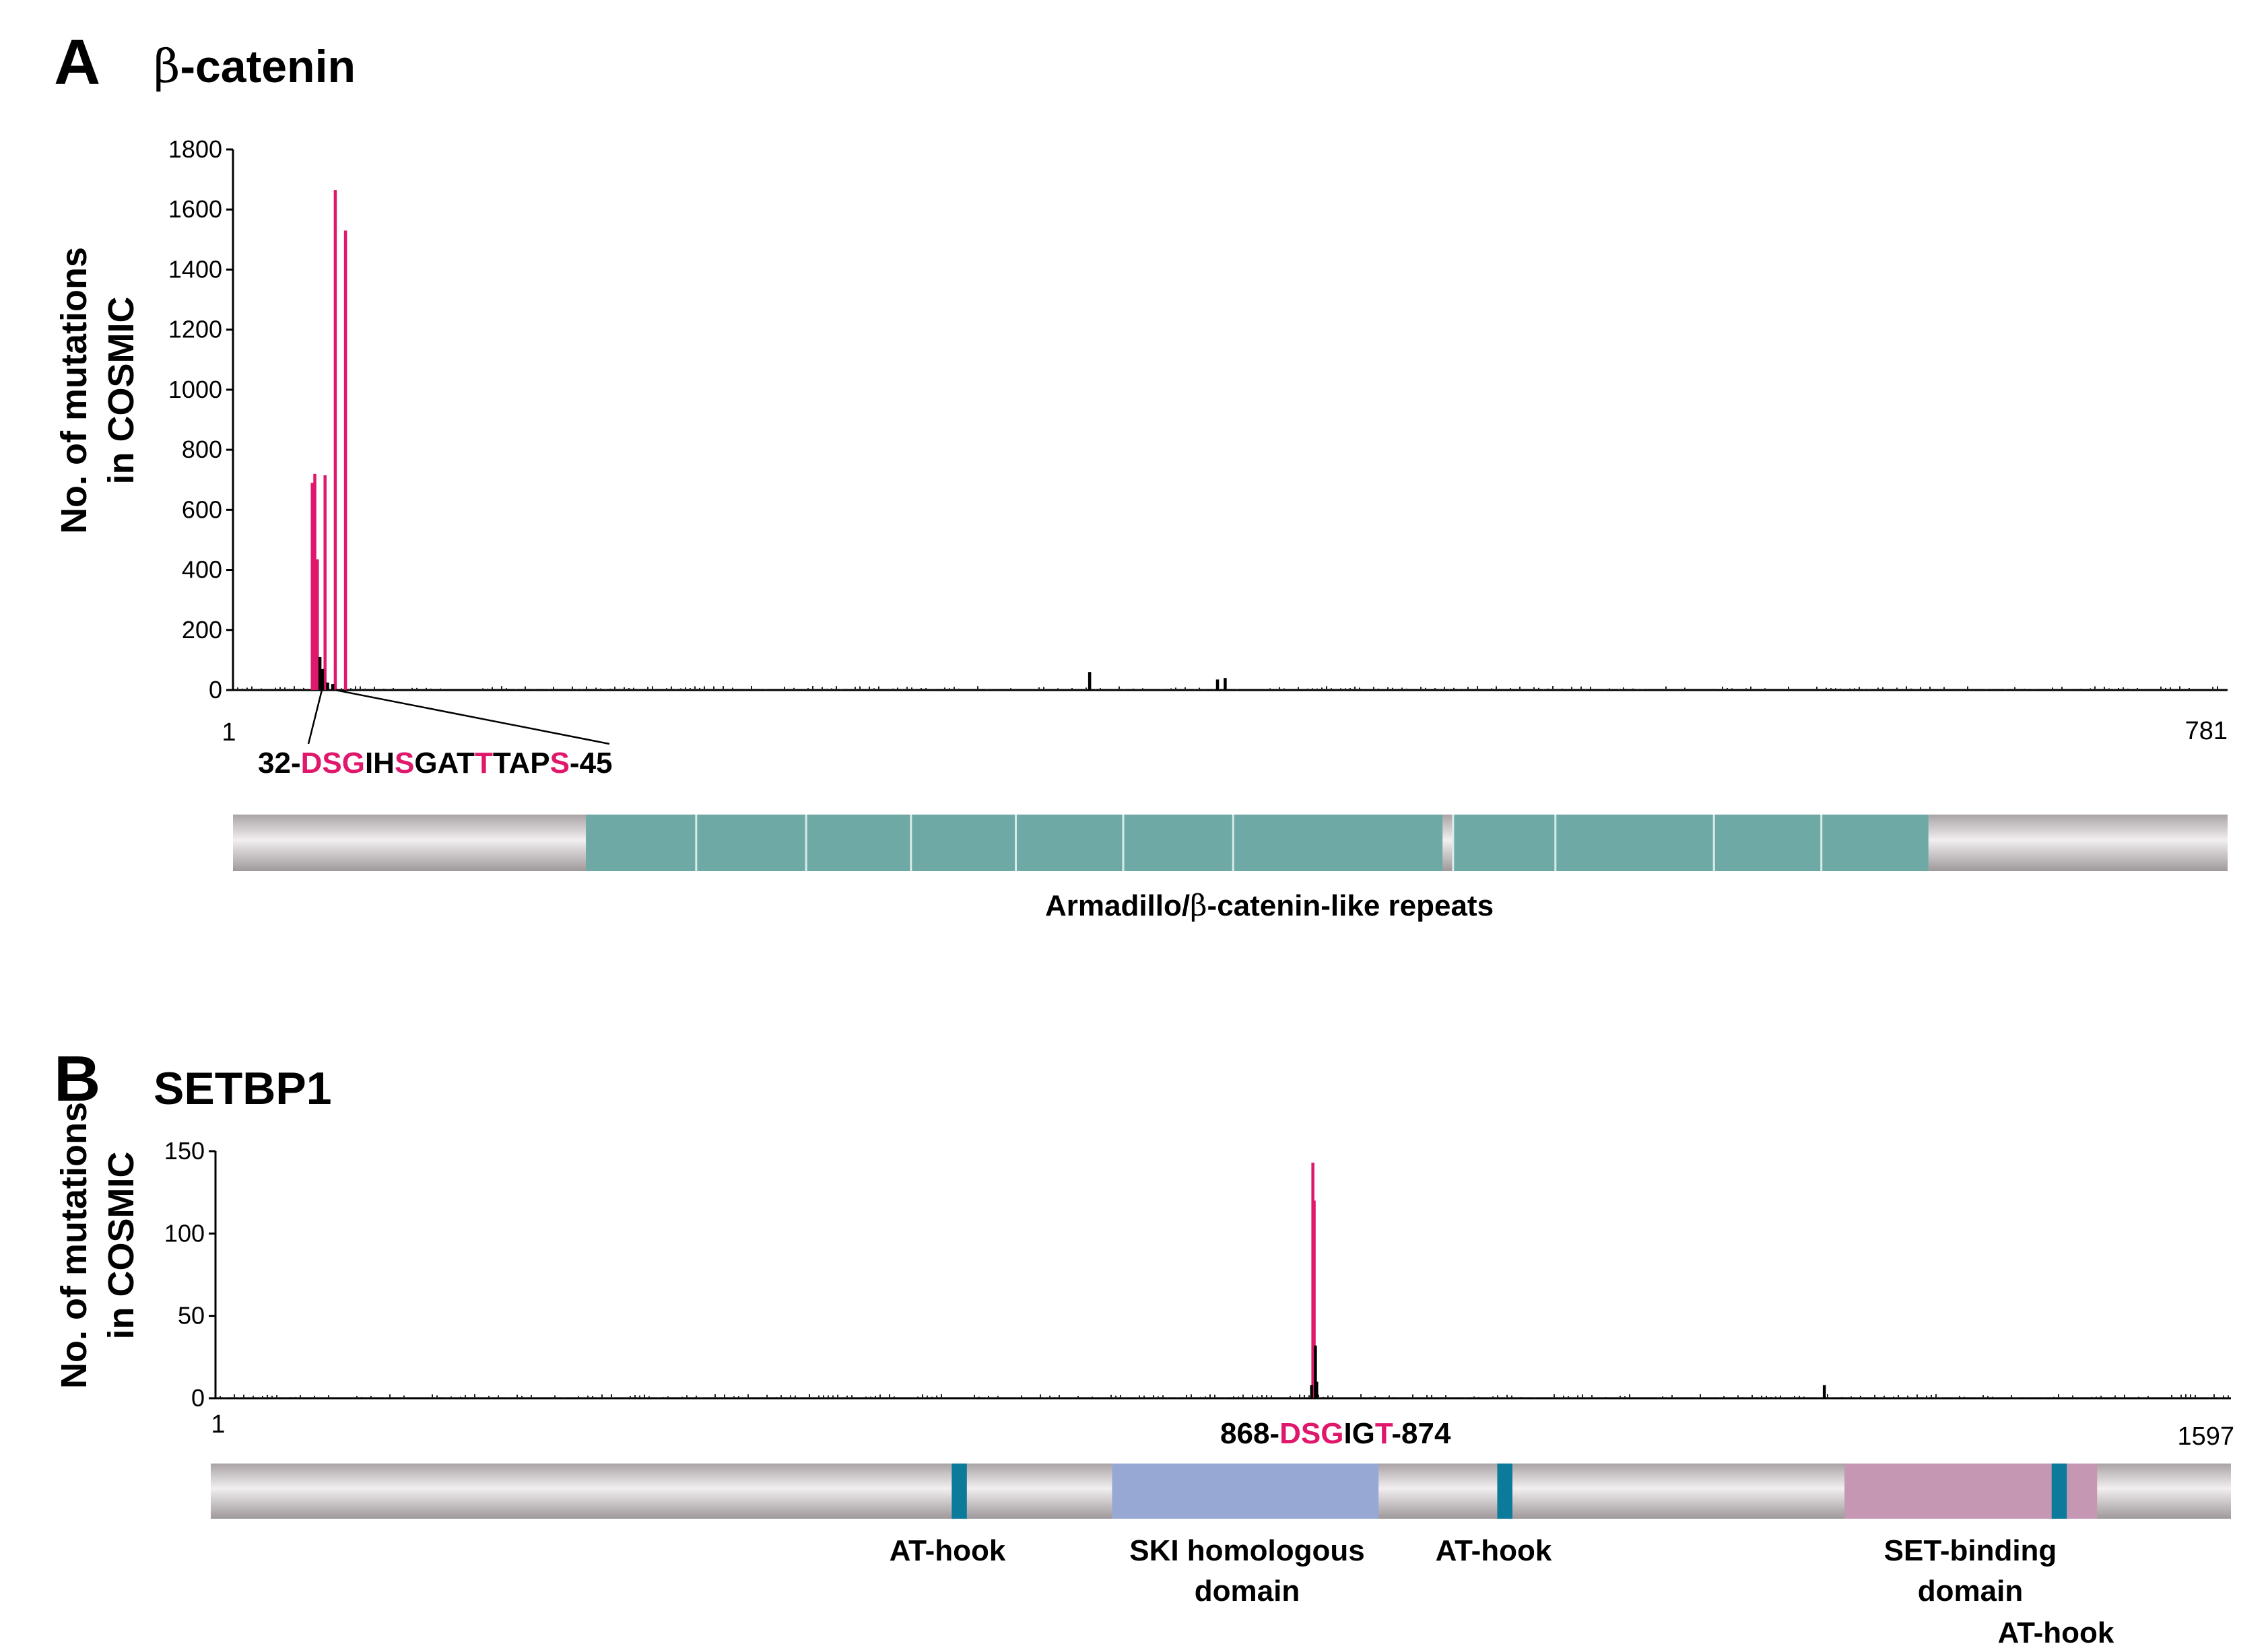 The image size is (2268, 1650). I want to click on panel-a-motif-callout-right, so click(472, 717).